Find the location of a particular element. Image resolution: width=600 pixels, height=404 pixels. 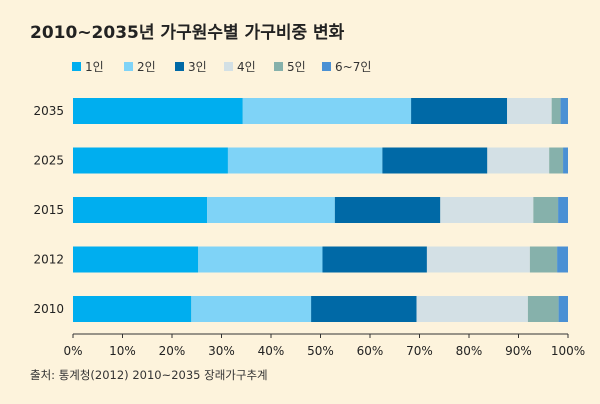

y-tick-label-2025: 2025 is located at coordinates (48, 161).